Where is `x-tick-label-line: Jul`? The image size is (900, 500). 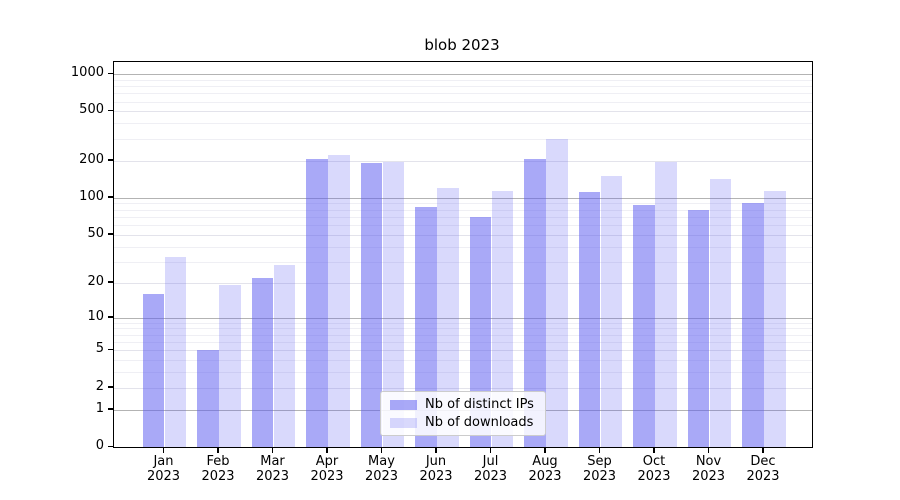 x-tick-label-line: Jul is located at coordinates (490, 461).